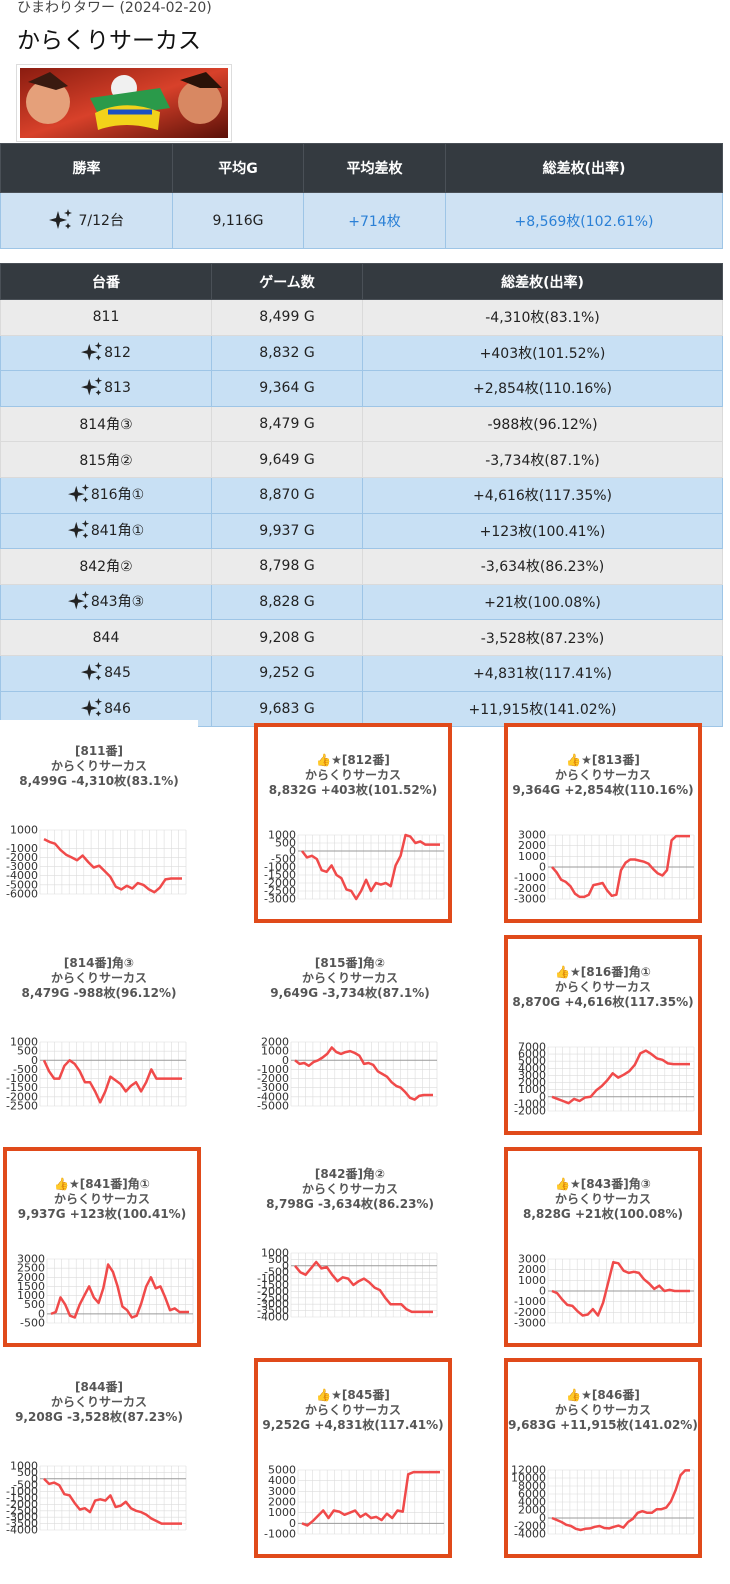 The height and width of the screenshot is (1584, 730). What do you see at coordinates (602, 987) in the screenshot?
I see `chart-title-line2: からくりサーカス` at bounding box center [602, 987].